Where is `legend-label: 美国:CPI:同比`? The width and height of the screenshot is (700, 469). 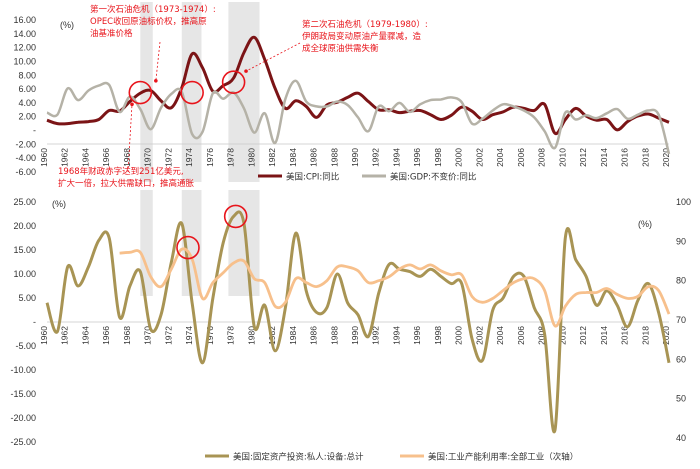
legend-label: 美国:CPI:同比 is located at coordinates (312, 177).